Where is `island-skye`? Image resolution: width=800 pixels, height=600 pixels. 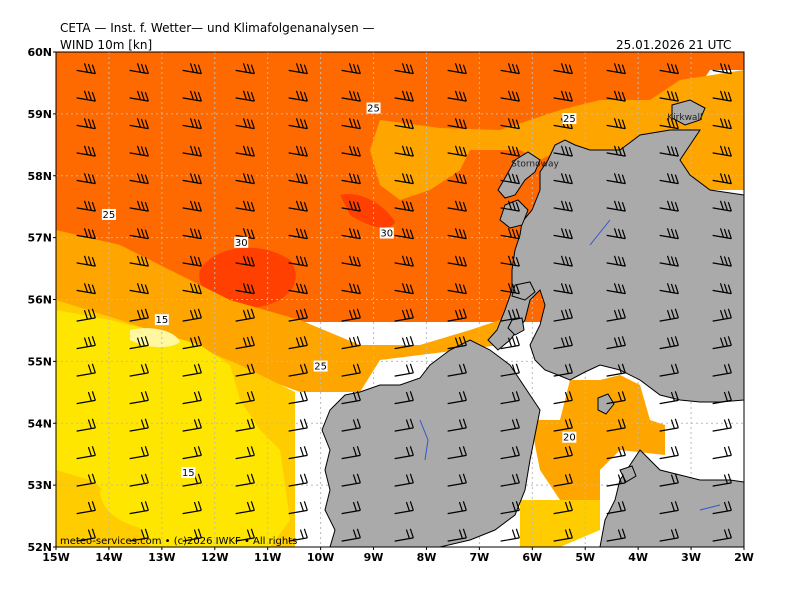
island-skye is located at coordinates (514, 214).